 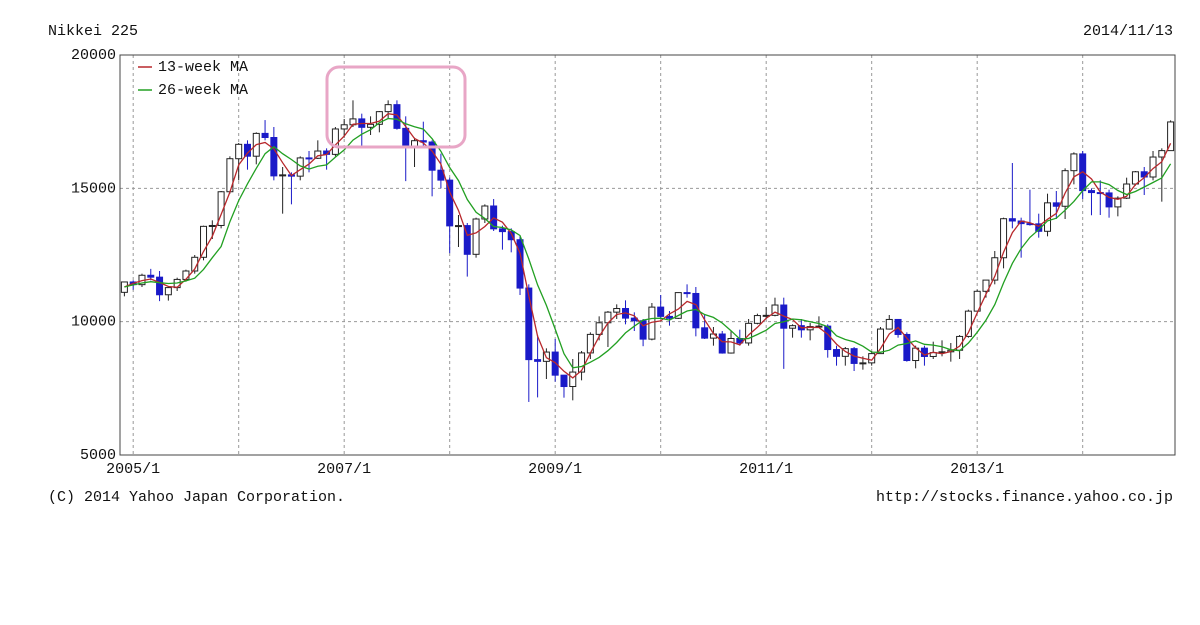 What do you see at coordinates (93, 188) in the screenshot?
I see `y-tick-label: 15000` at bounding box center [93, 188].